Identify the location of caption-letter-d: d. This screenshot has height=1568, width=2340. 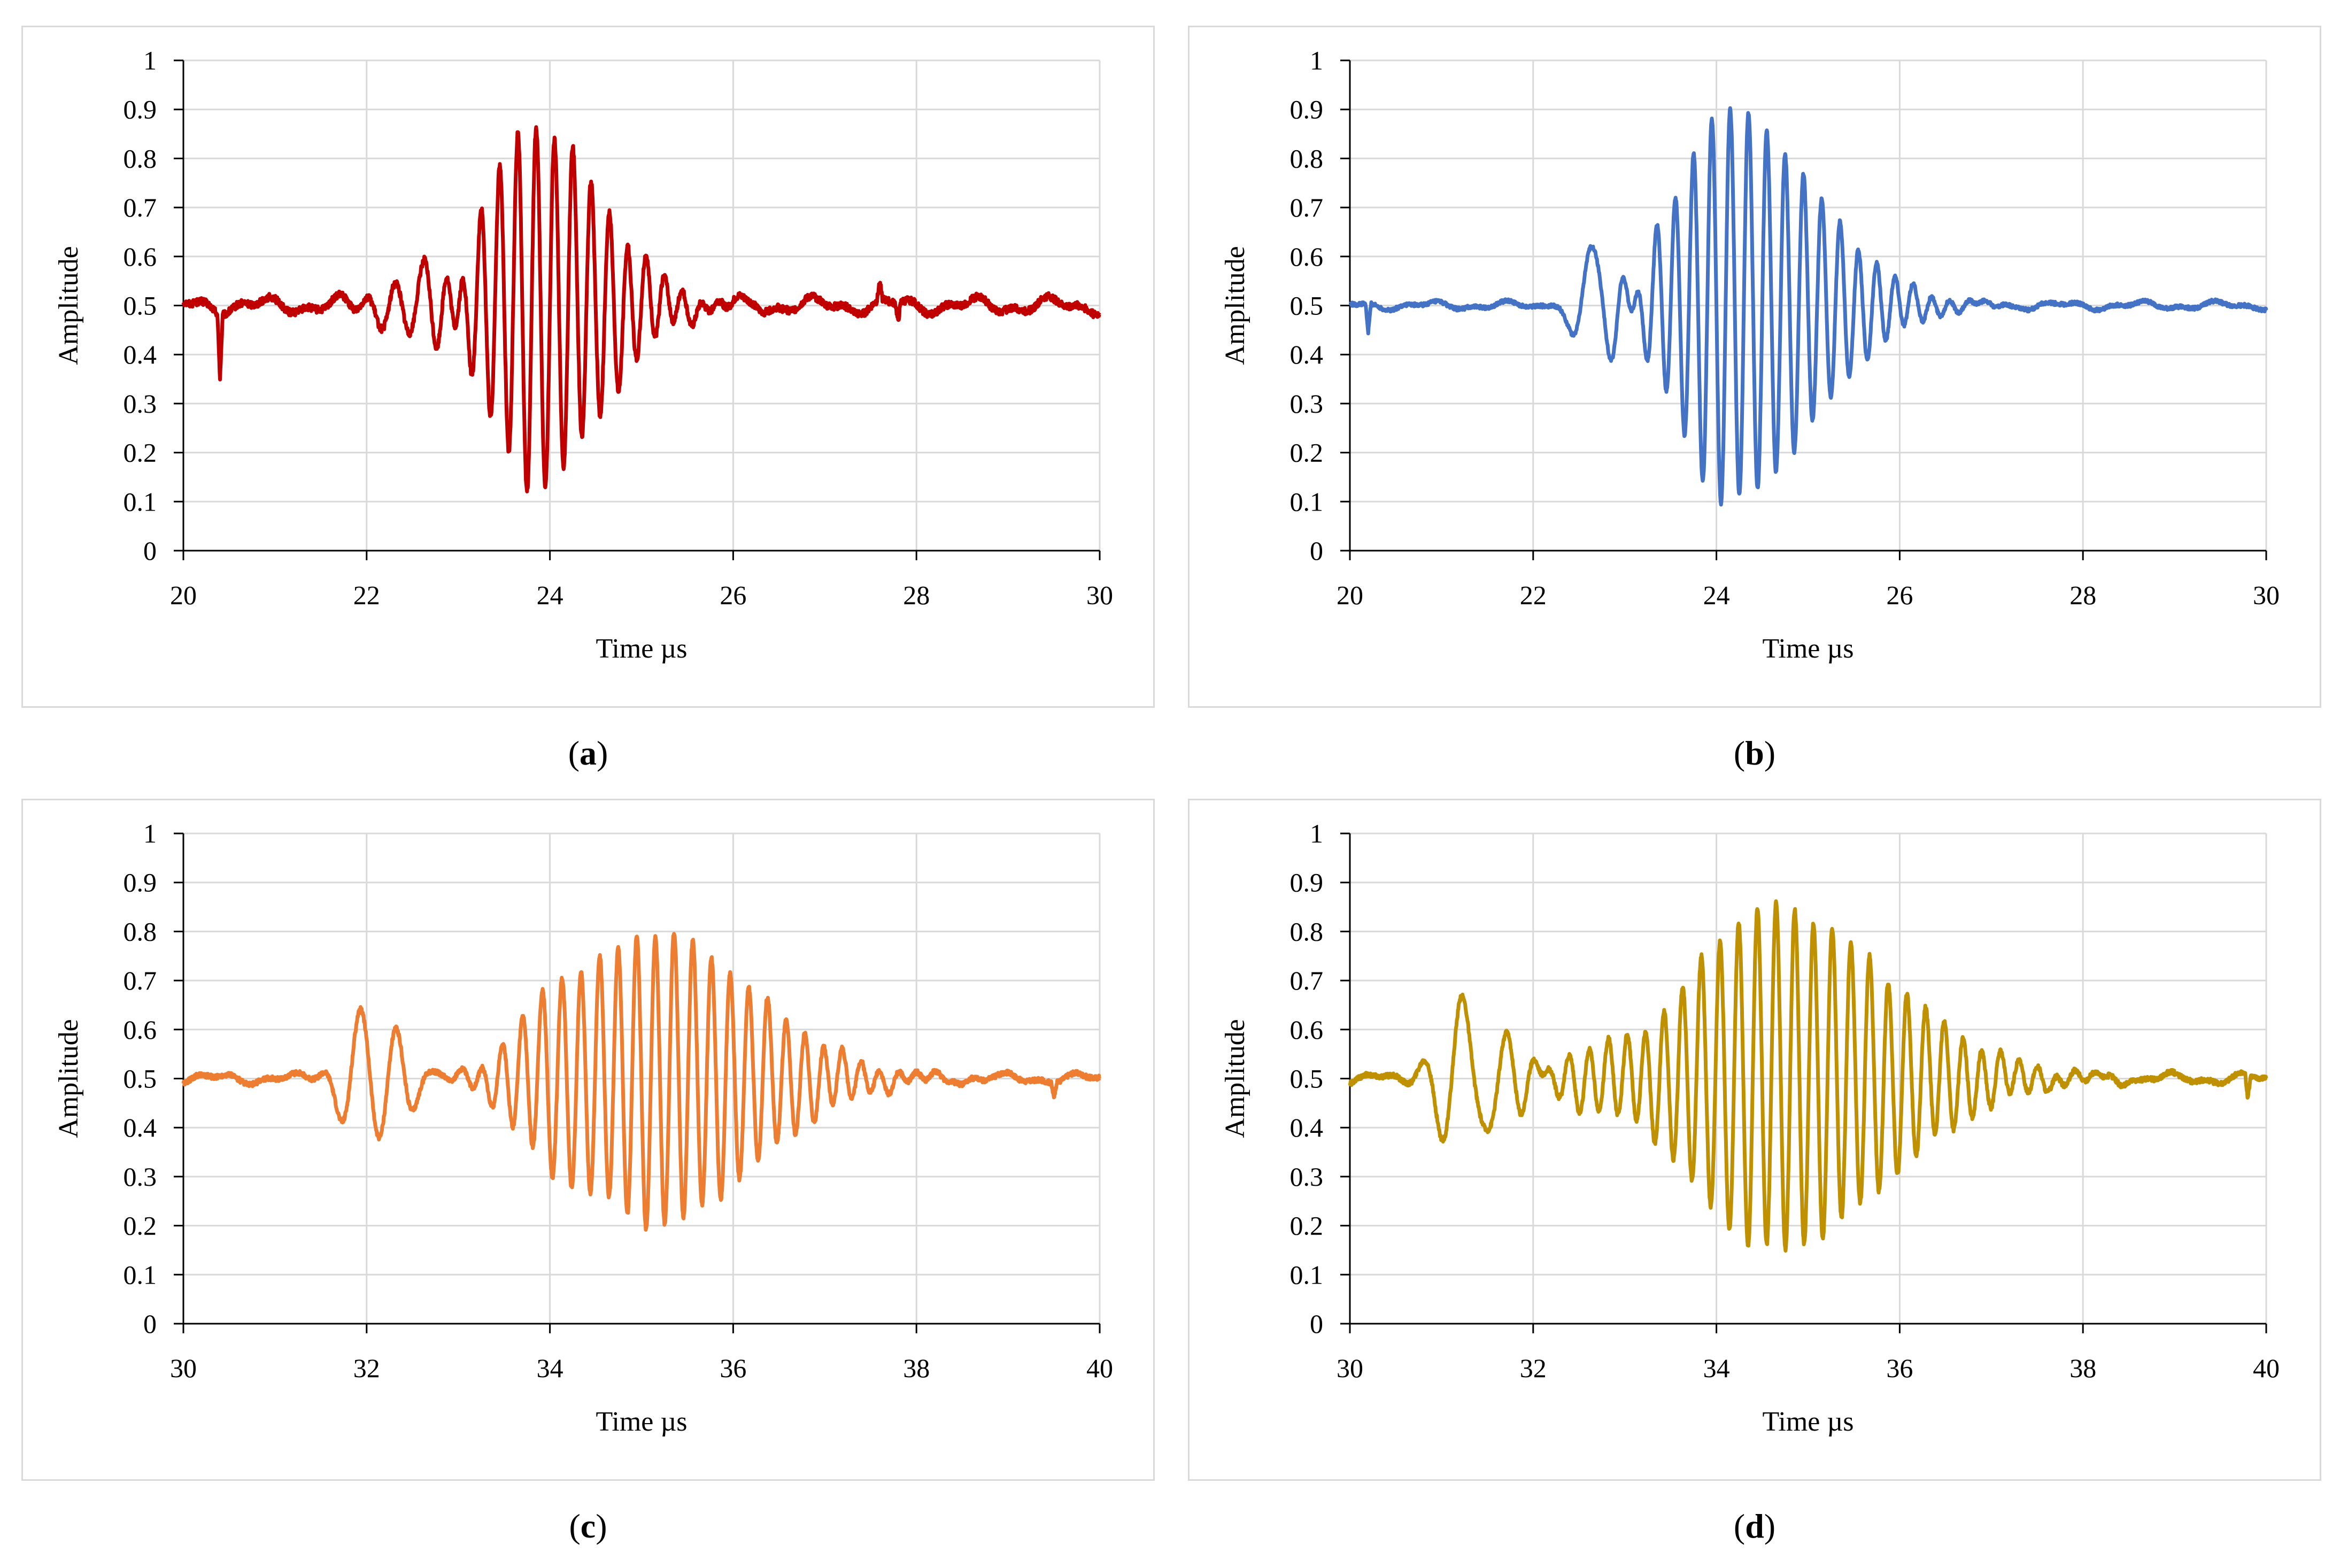
(1754, 1526).